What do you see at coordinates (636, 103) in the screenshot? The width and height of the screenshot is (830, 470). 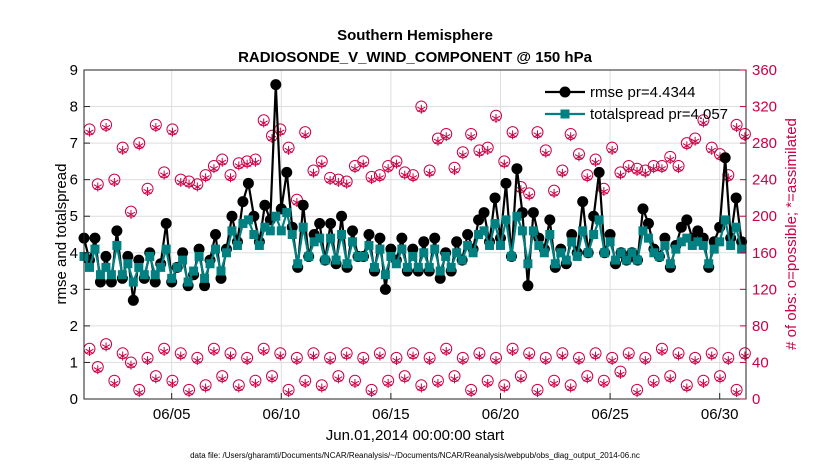 I see `legend: rmse pr=4.4344 totalspread pr=4.057` at bounding box center [636, 103].